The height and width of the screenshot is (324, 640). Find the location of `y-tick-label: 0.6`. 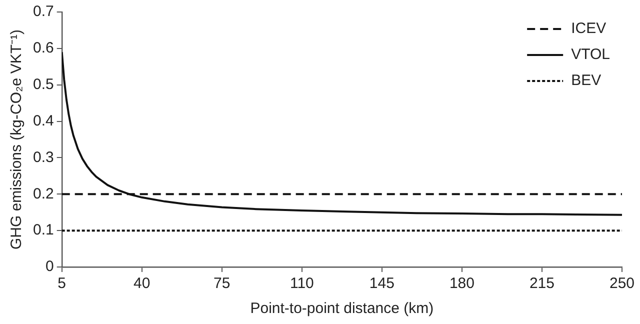

y-tick-label: 0.6 is located at coordinates (43, 48).